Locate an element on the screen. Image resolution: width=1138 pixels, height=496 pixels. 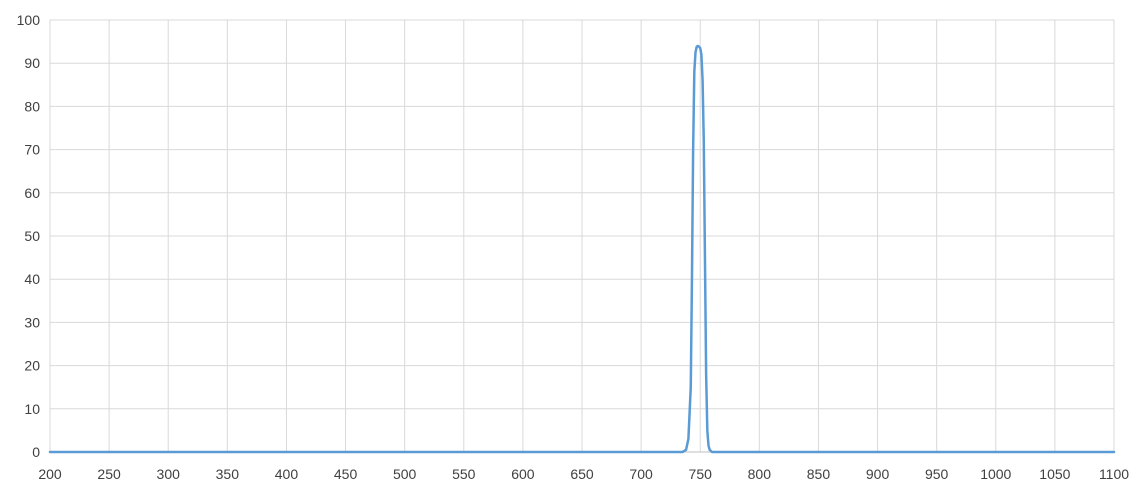
y-tick-label: 10 is located at coordinates (32, 409).